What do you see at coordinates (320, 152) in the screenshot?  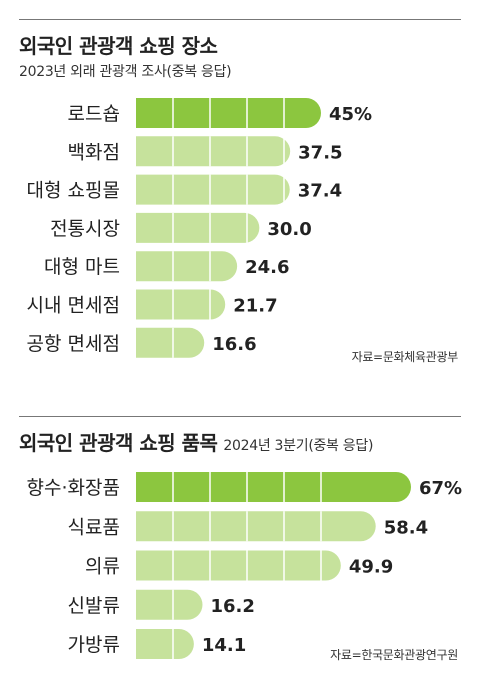 I see `value-label-chart1-1: 37.5` at bounding box center [320, 152].